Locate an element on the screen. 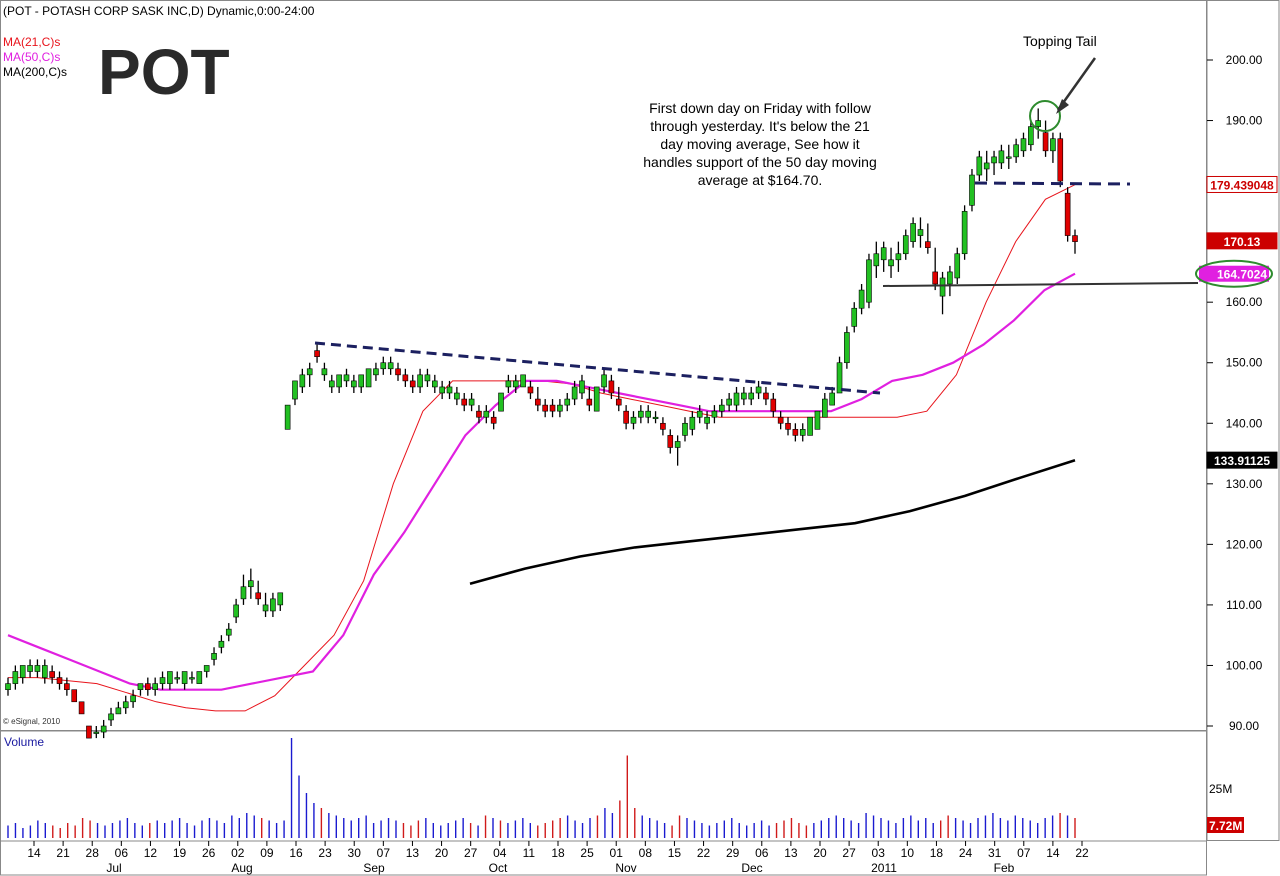 The height and width of the screenshot is (876, 1280). price-badge is located at coordinates (1242, 460).